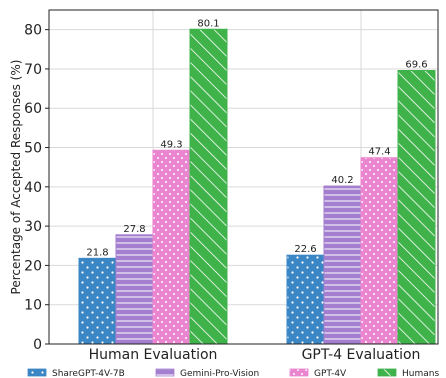 The image size is (446, 378). What do you see at coordinates (97, 252) in the screenshot?
I see `bar-value-label: 21.8` at bounding box center [97, 252].